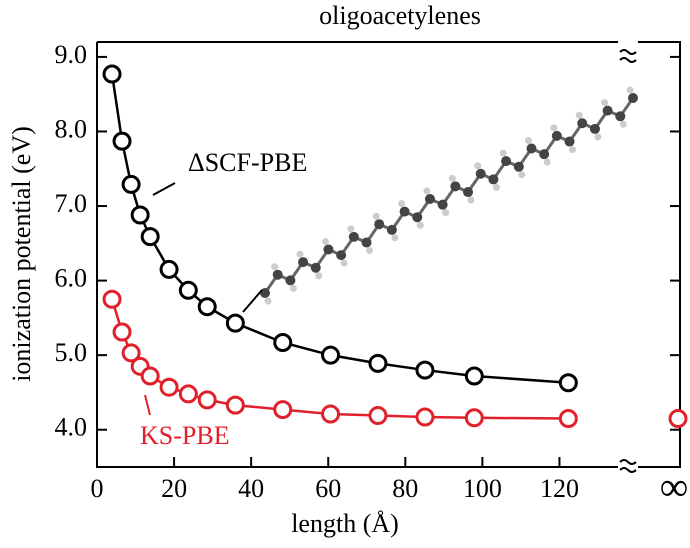 The image size is (690, 548). What do you see at coordinates (97, 488) in the screenshot?
I see `x-tick-label: 0` at bounding box center [97, 488].